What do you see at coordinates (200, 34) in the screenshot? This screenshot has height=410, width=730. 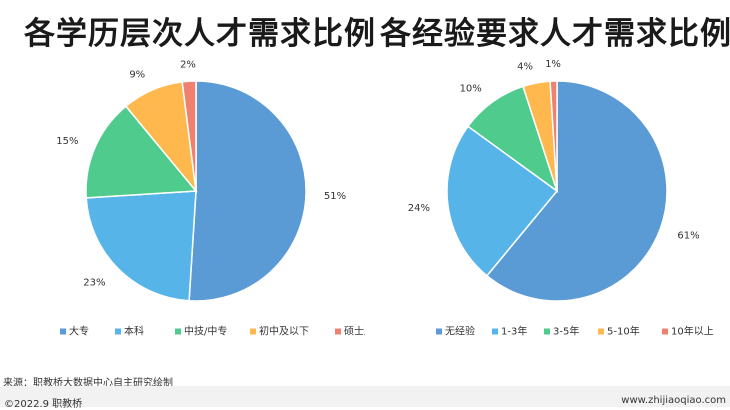 I see `chart-title-education: 各学历层次人才需求比例` at bounding box center [200, 34].